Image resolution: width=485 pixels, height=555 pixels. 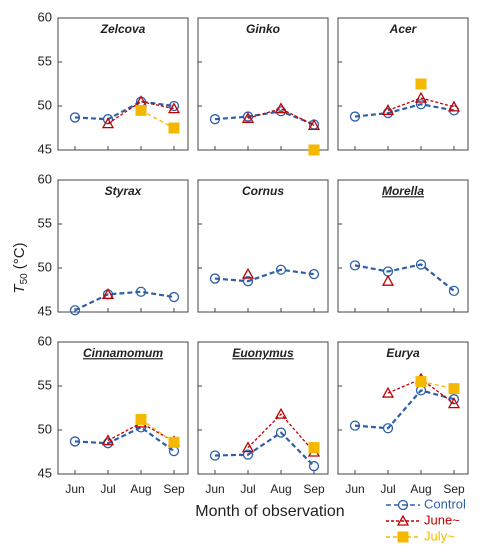 I want to click on panel-title: Zelcova, so click(x=123, y=29).